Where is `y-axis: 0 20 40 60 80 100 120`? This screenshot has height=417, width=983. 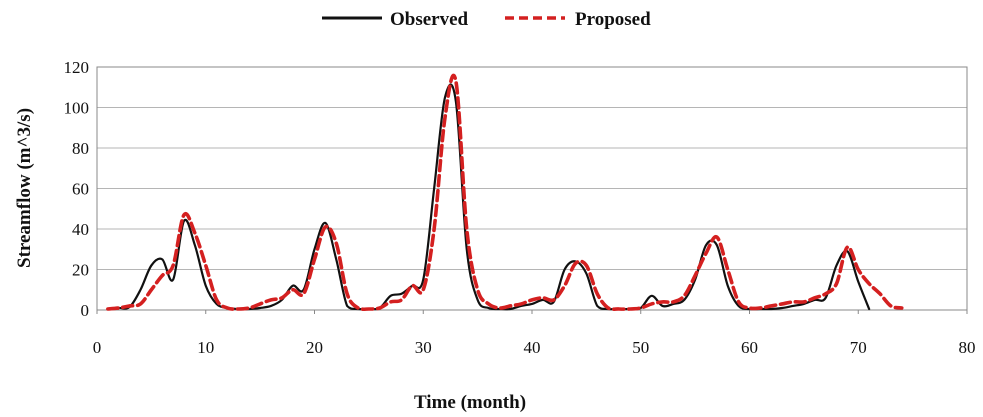 y-axis: 0 20 40 60 80 100 120 is located at coordinates (77, 189).